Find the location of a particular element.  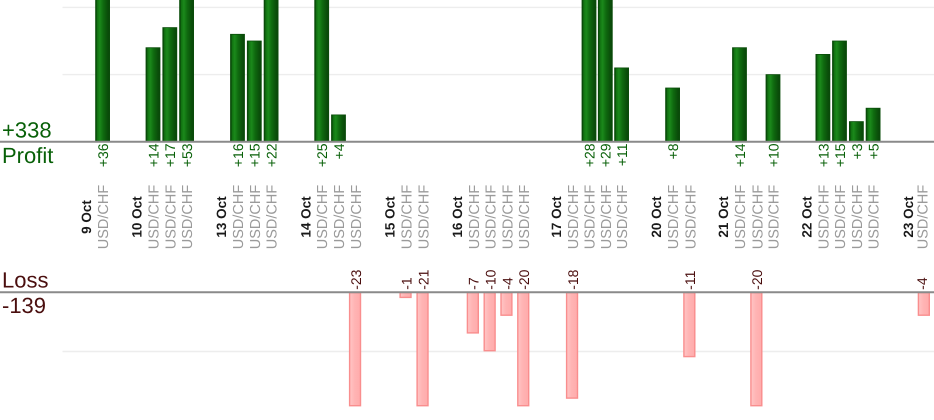

svg-text: -7 is located at coordinates (474, 283).